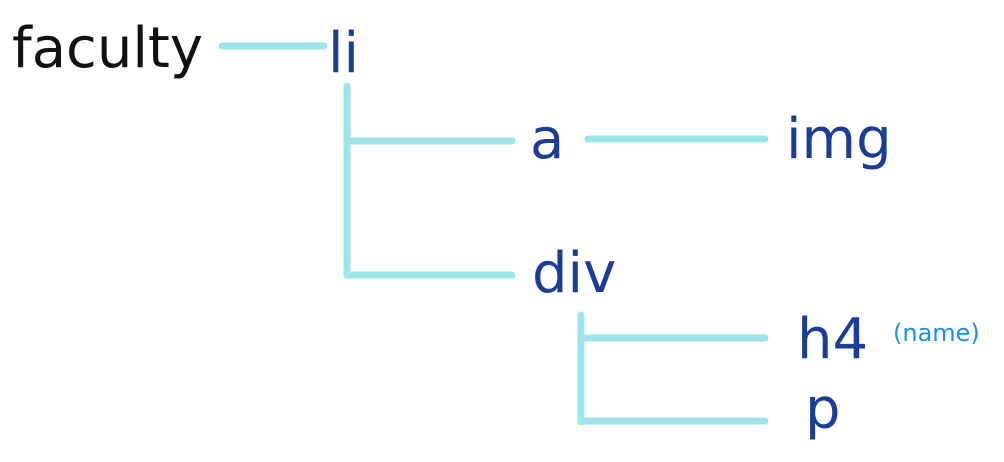 This screenshot has height=462, width=1004. Describe the element at coordinates (823, 409) in the screenshot. I see `node-p: p` at that location.